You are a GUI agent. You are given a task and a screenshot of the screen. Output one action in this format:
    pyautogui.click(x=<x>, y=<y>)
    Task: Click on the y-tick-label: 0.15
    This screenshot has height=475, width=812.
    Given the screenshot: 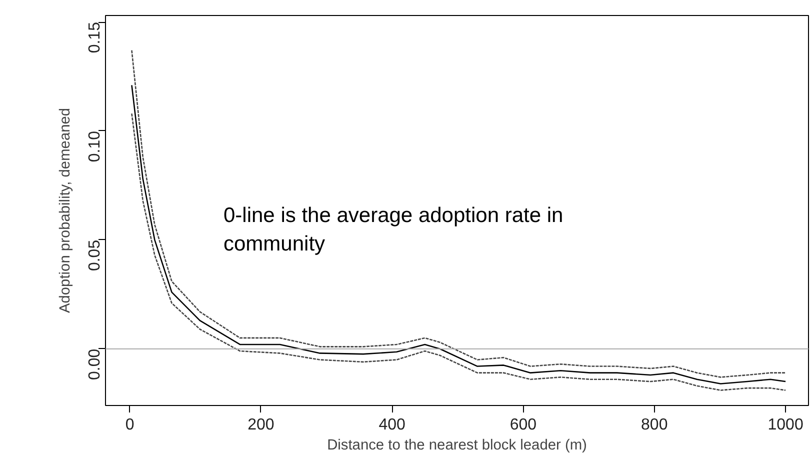 What is the action you would take?
    pyautogui.click(x=95, y=38)
    